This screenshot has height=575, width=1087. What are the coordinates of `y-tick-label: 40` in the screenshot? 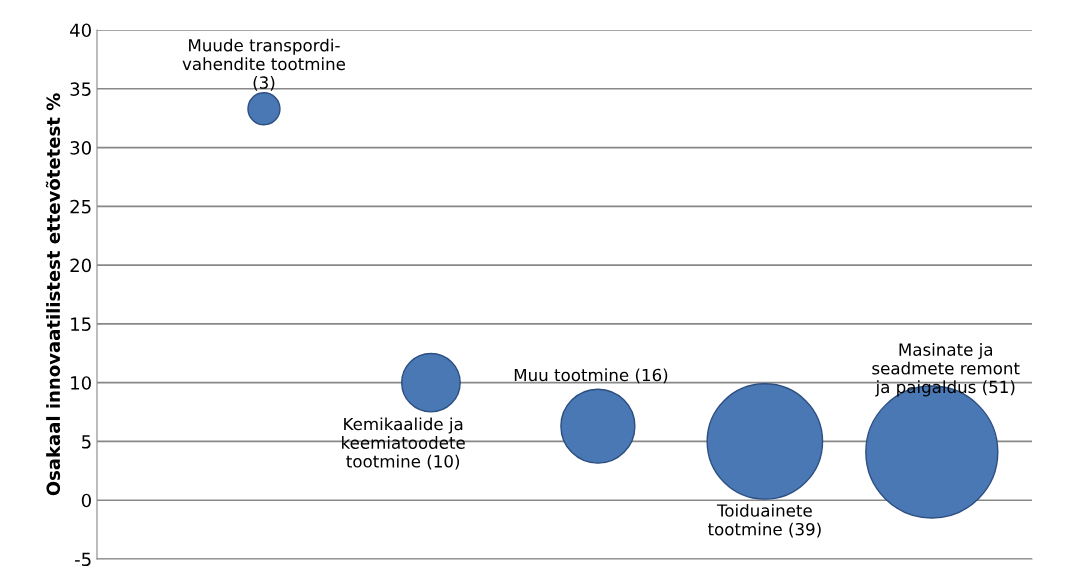 It's located at (80, 30).